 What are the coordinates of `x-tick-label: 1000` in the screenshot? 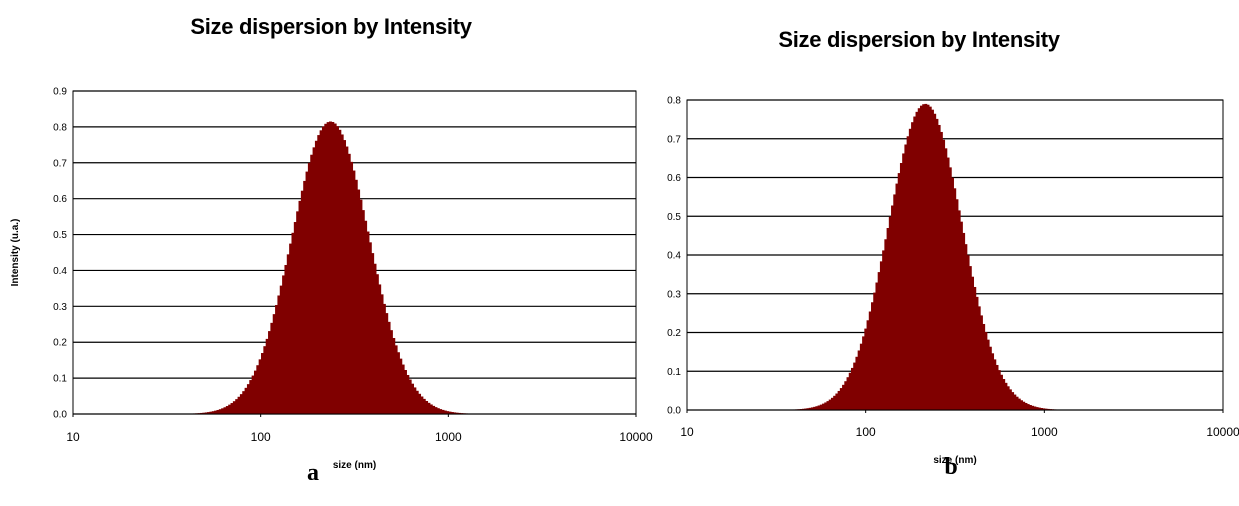 It's located at (1044, 432).